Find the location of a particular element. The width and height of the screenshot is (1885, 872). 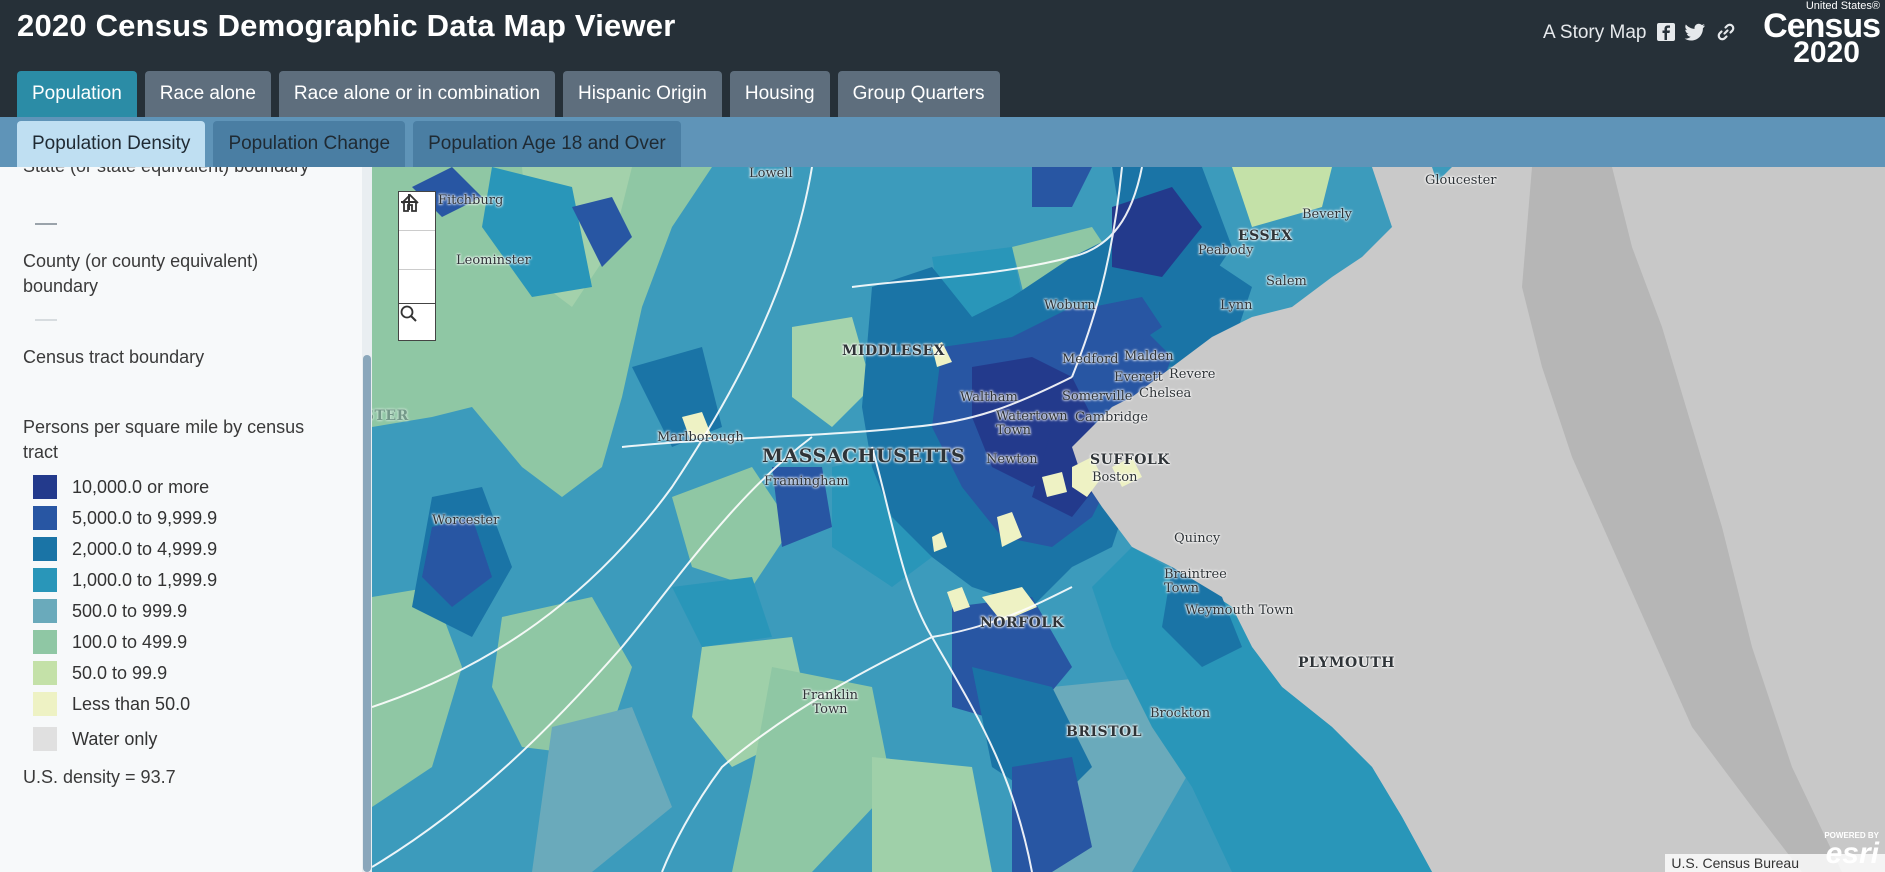

search-icon is located at coordinates (417, 323).